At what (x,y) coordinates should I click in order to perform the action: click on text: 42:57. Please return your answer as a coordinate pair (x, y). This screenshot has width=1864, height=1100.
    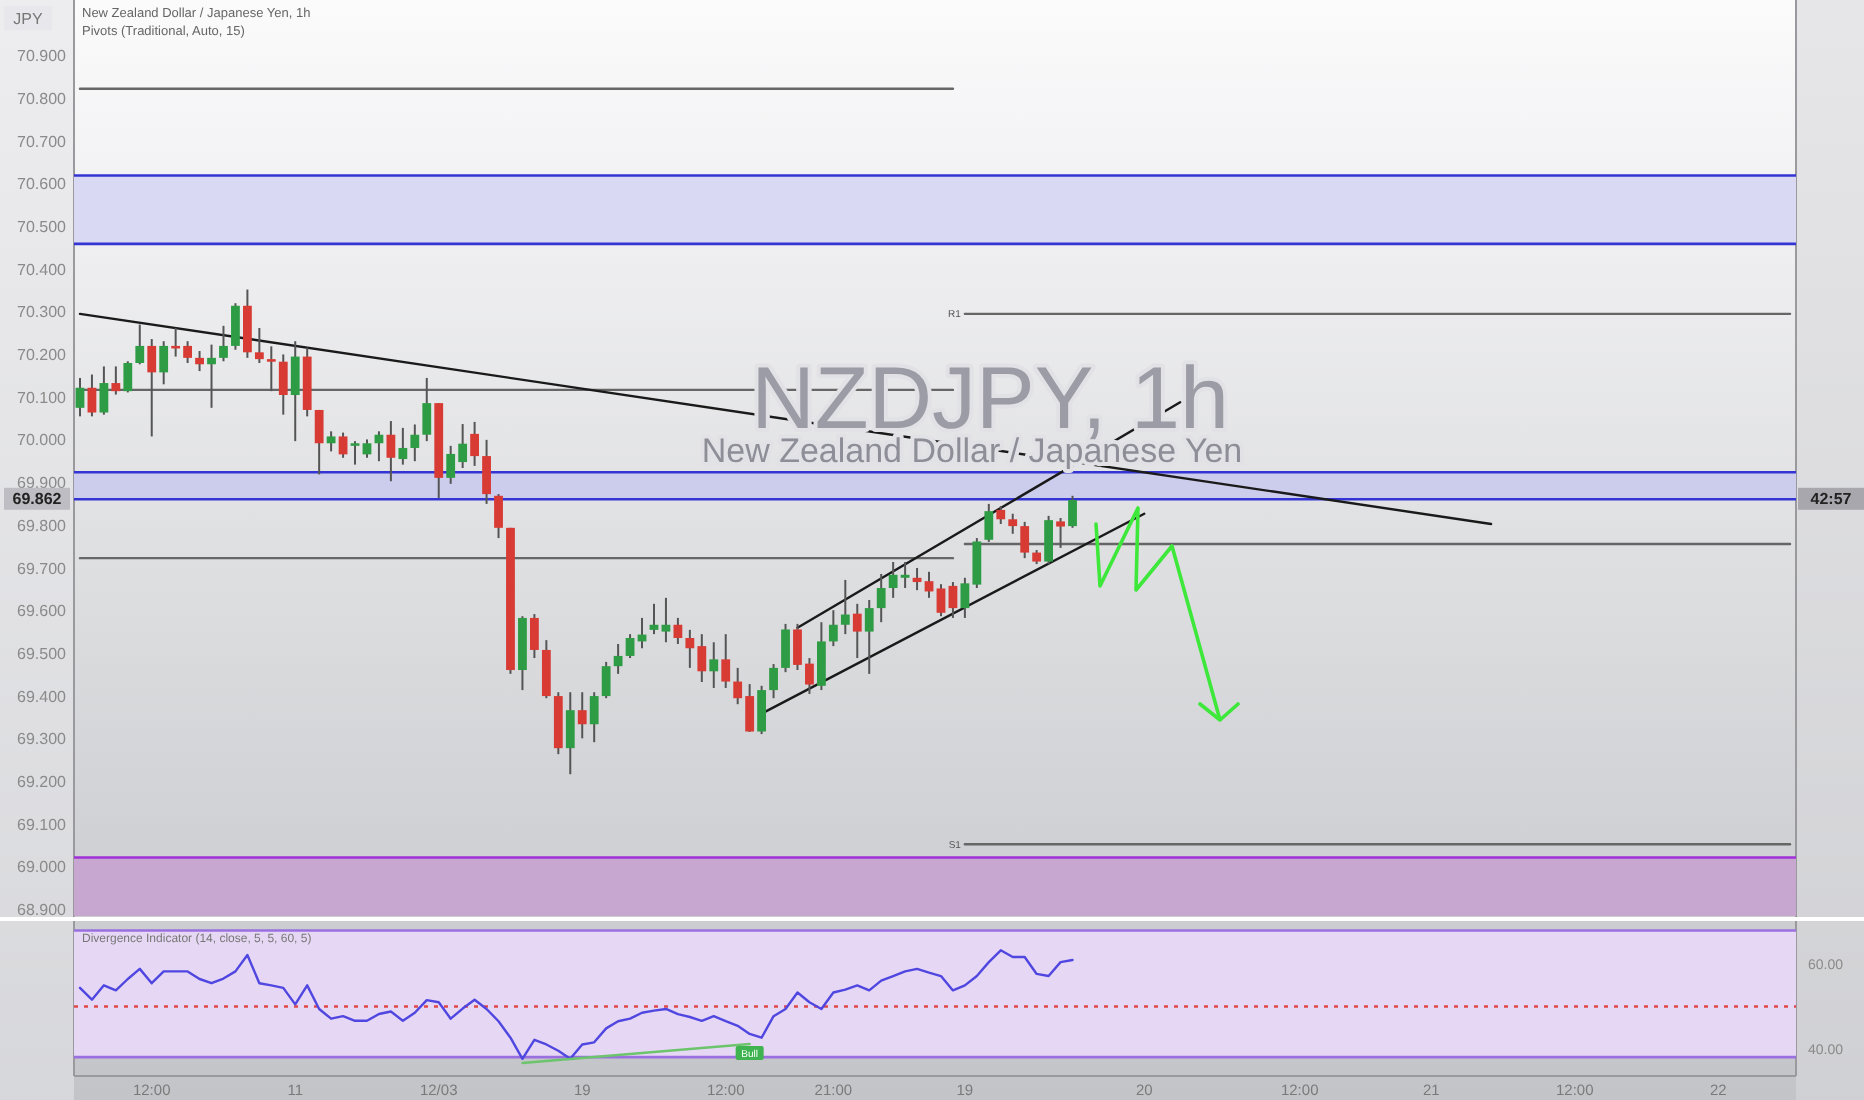
    Looking at the image, I should click on (1831, 499).